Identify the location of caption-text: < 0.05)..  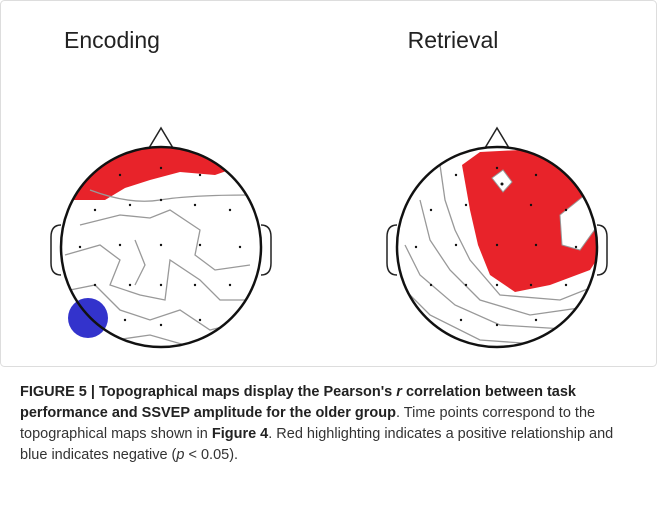
(211, 455).